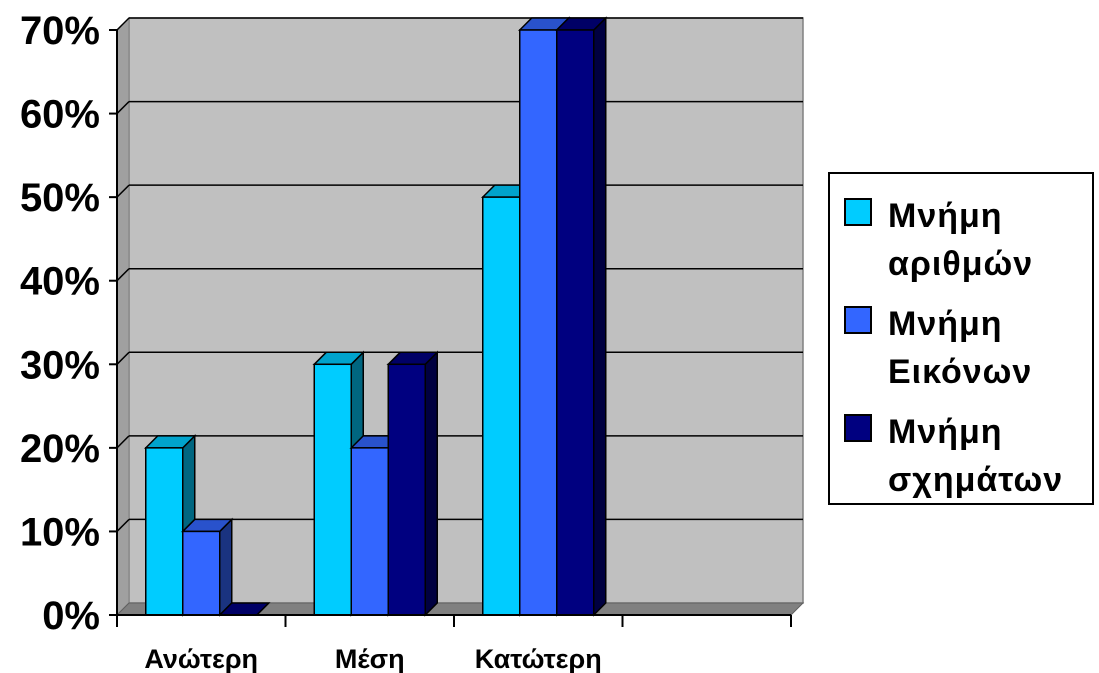 This screenshot has width=1099, height=673. Describe the element at coordinates (945, 216) in the screenshot. I see `legend-label-1-line1: Μνήμη` at that location.